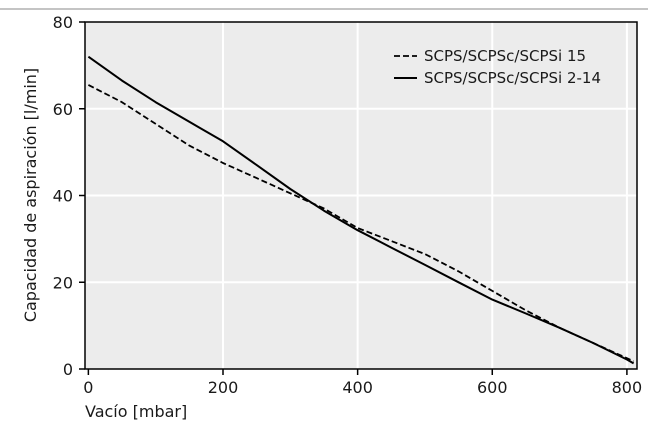 This screenshot has width=648, height=426. I want to click on x-tick-label: 0, so click(88, 387).